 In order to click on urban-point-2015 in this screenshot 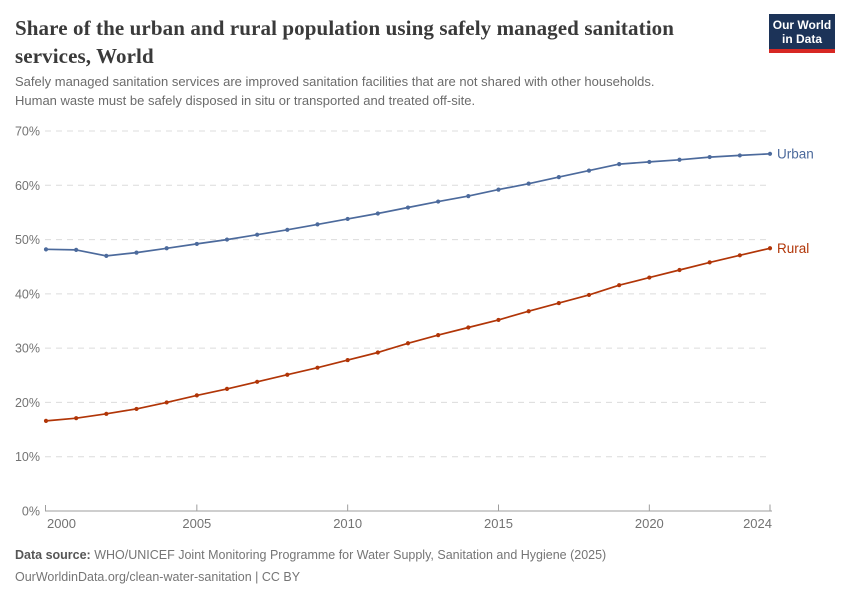, I will do `click(498, 189)`.